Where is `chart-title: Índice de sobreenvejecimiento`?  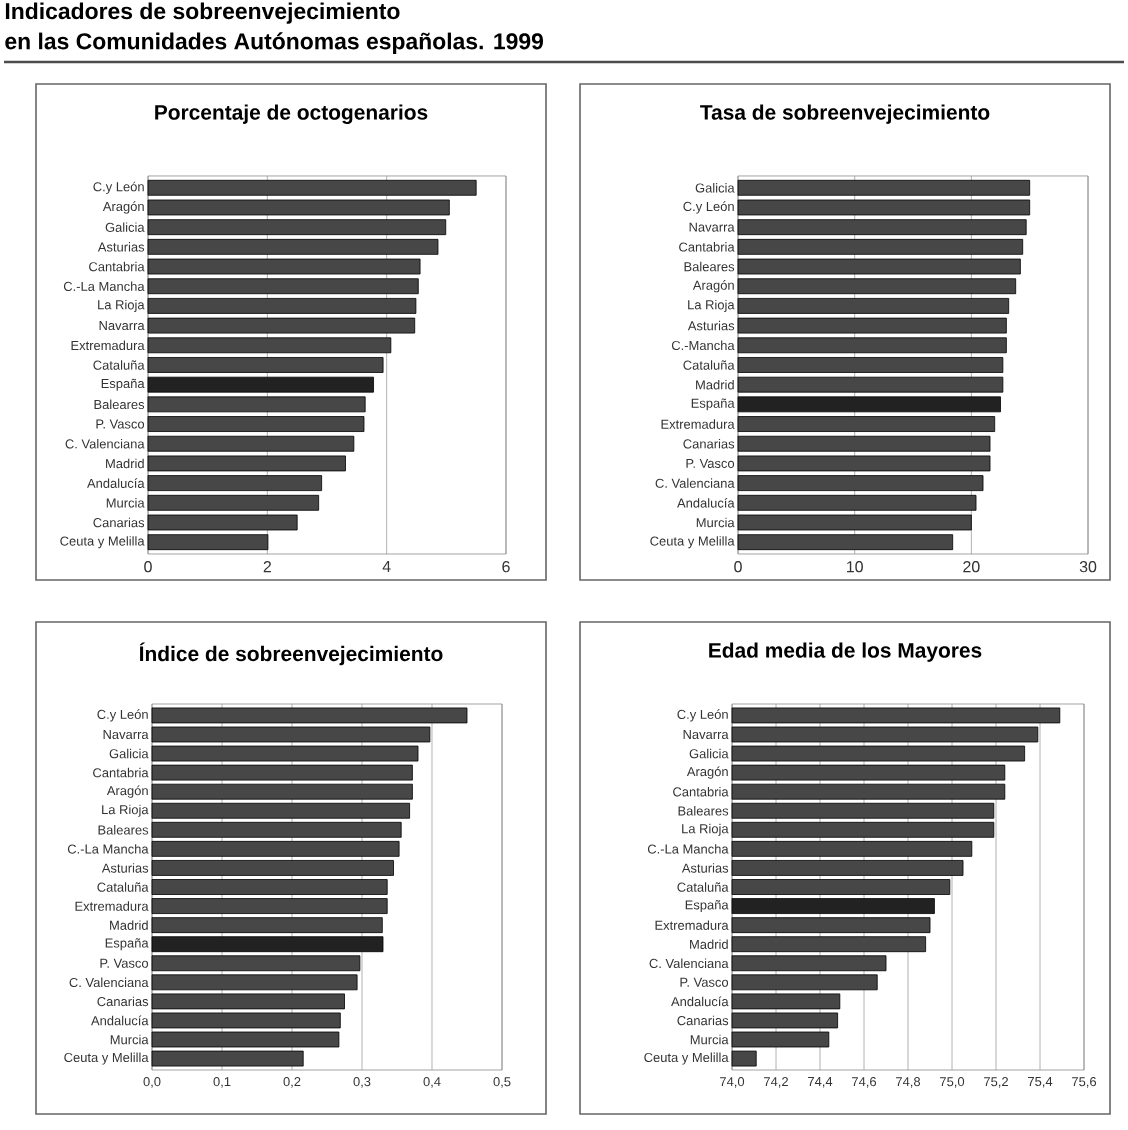
chart-title: Índice de sobreenvejecimiento is located at coordinates (291, 654).